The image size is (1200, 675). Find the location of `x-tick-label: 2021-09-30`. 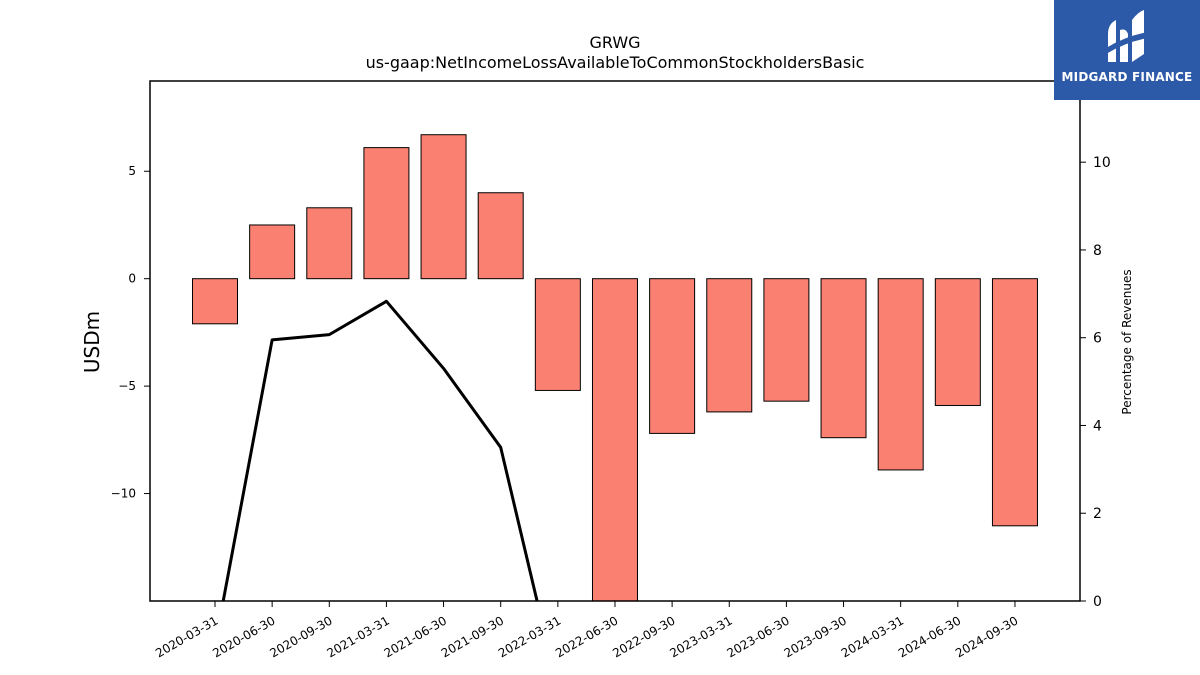

x-tick-label: 2021-09-30 is located at coordinates (472, 636).